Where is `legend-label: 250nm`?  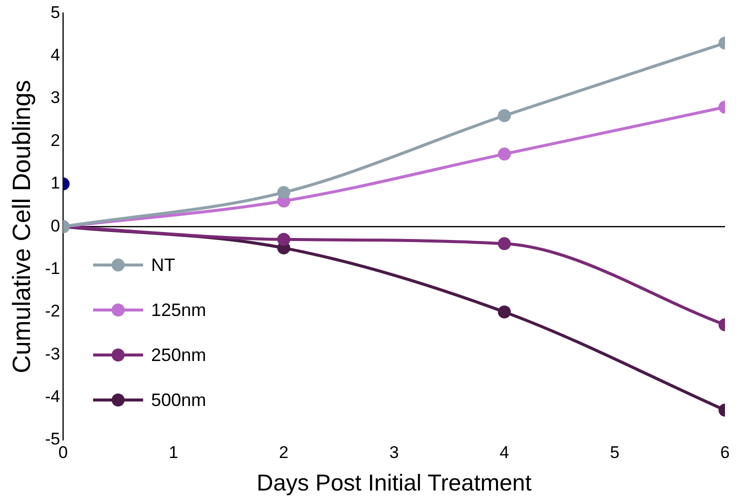 legend-label: 250nm is located at coordinates (178, 354).